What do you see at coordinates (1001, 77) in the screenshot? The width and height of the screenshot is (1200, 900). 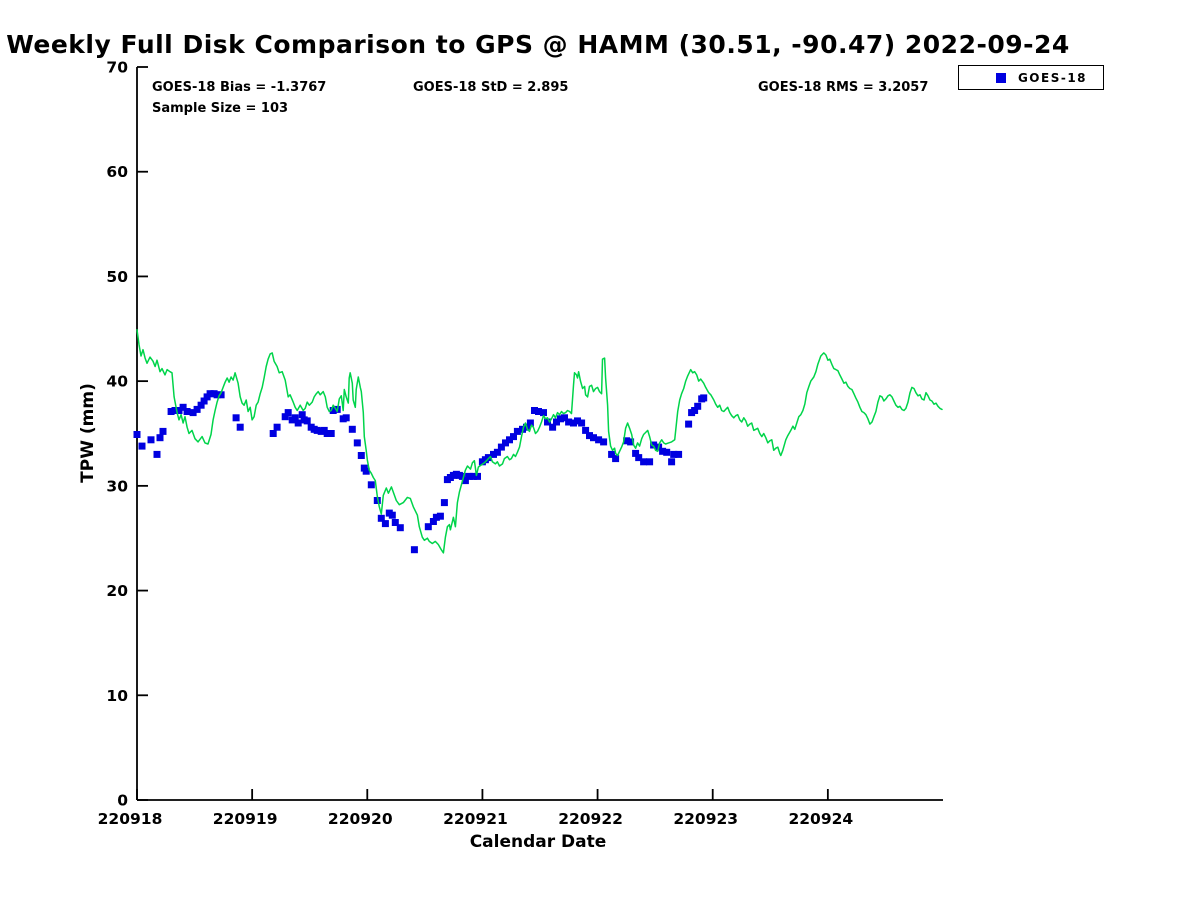 I see `legend-square-marker-icon` at bounding box center [1001, 77].